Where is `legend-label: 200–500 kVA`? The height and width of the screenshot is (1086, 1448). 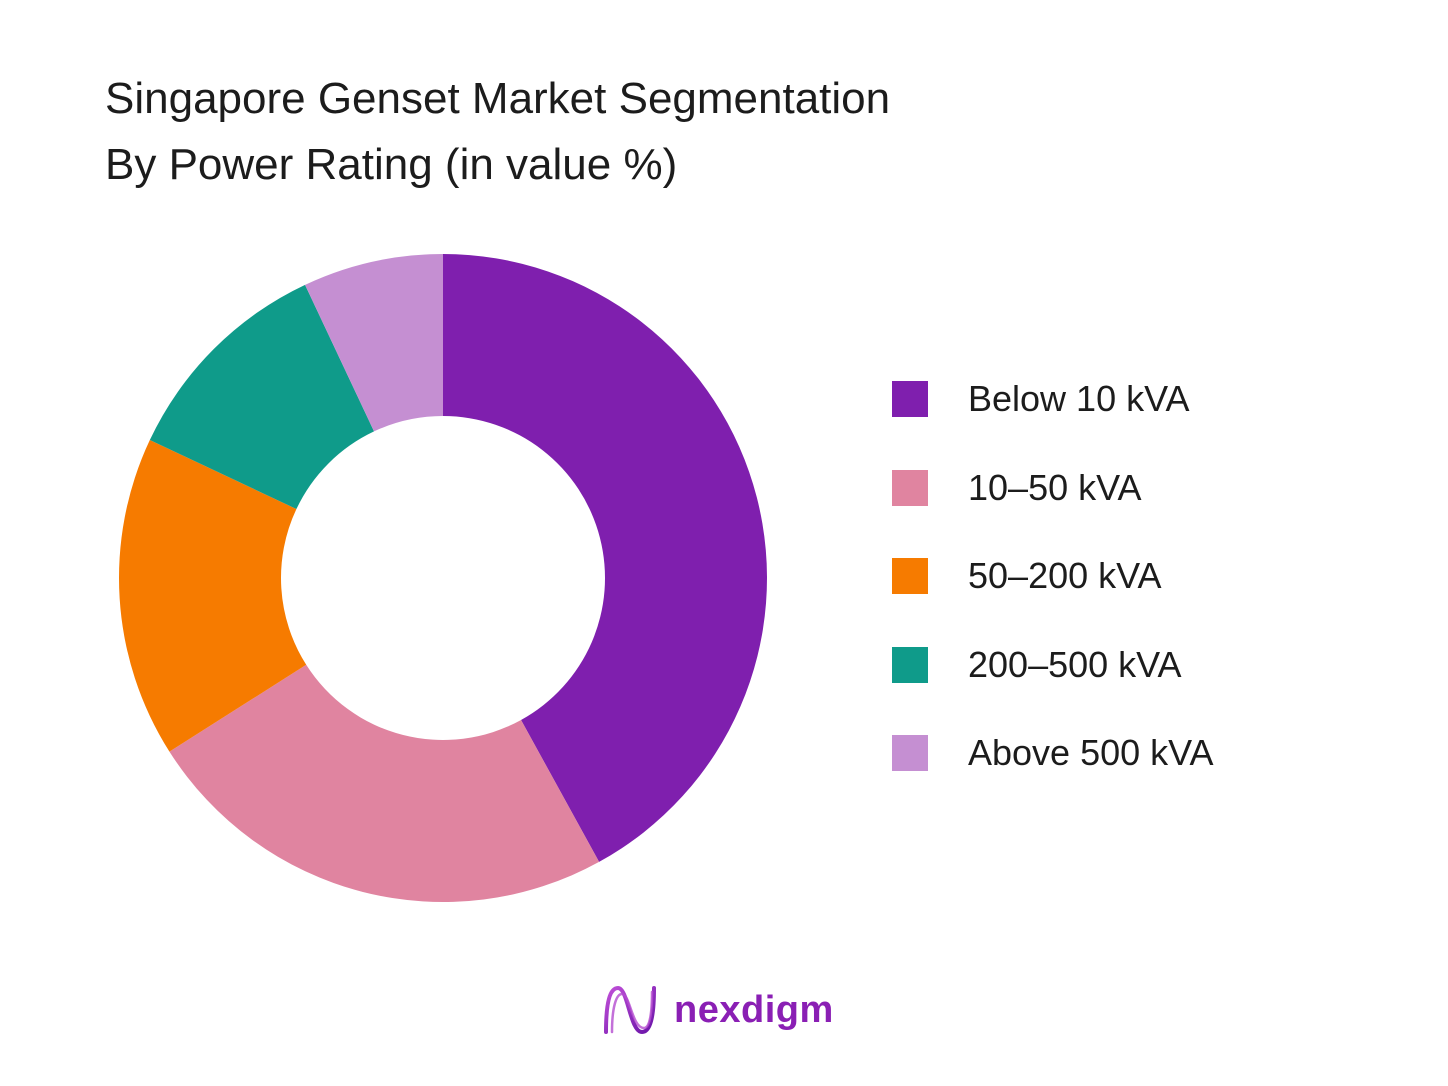
legend-label: 200–500 kVA is located at coordinates (1075, 664).